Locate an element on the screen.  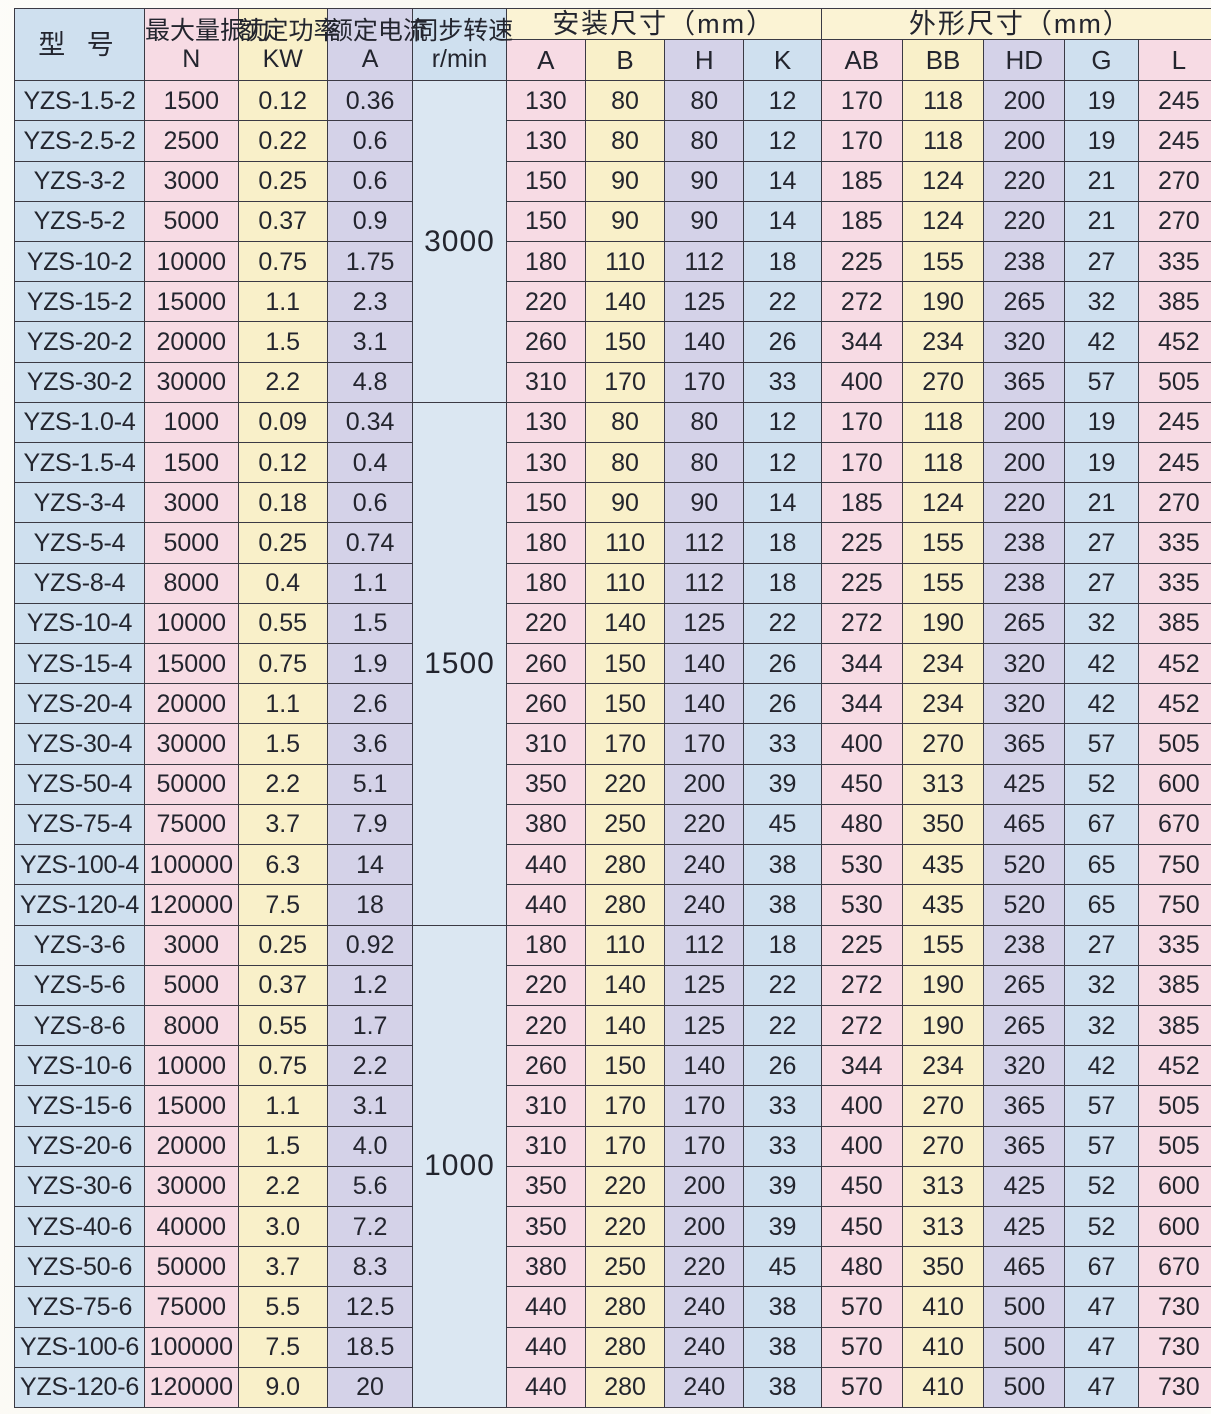
cell-sync-speed: 1000 is located at coordinates (459, 1166).